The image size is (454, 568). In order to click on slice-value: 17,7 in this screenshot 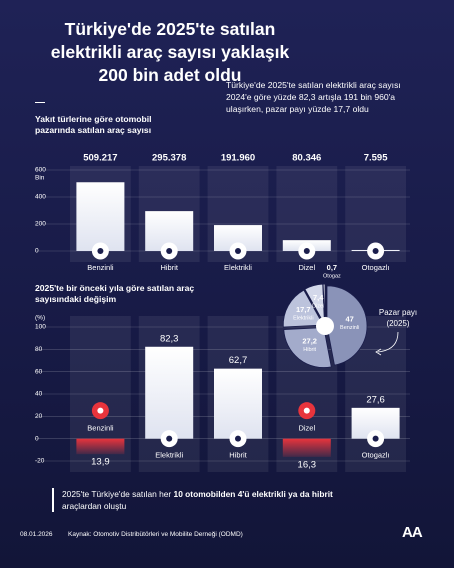, I will do `click(303, 309)`.